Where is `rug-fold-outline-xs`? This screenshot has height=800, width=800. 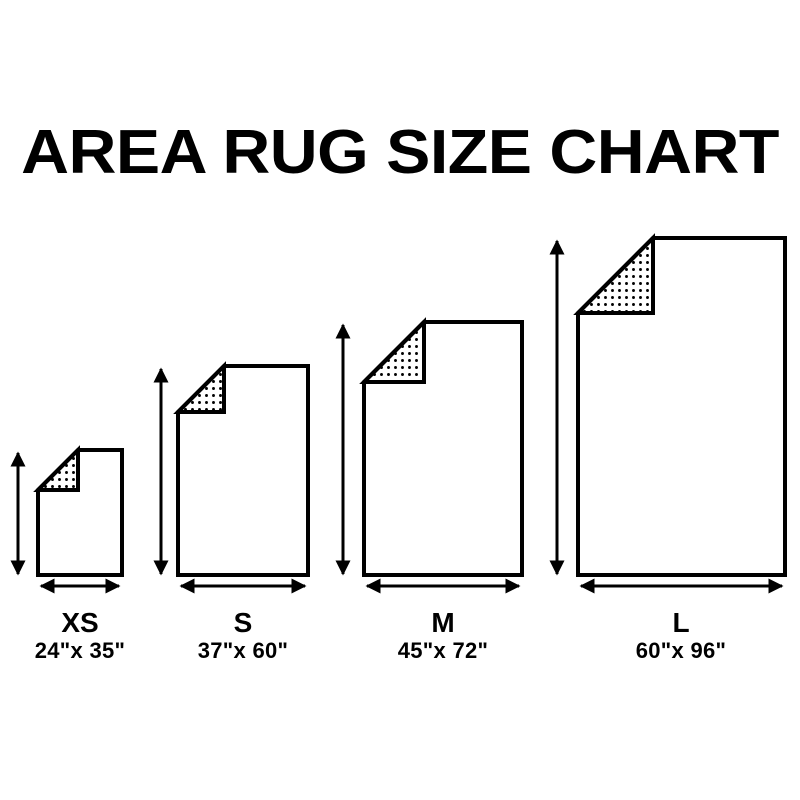 rug-fold-outline-xs is located at coordinates (56, 468).